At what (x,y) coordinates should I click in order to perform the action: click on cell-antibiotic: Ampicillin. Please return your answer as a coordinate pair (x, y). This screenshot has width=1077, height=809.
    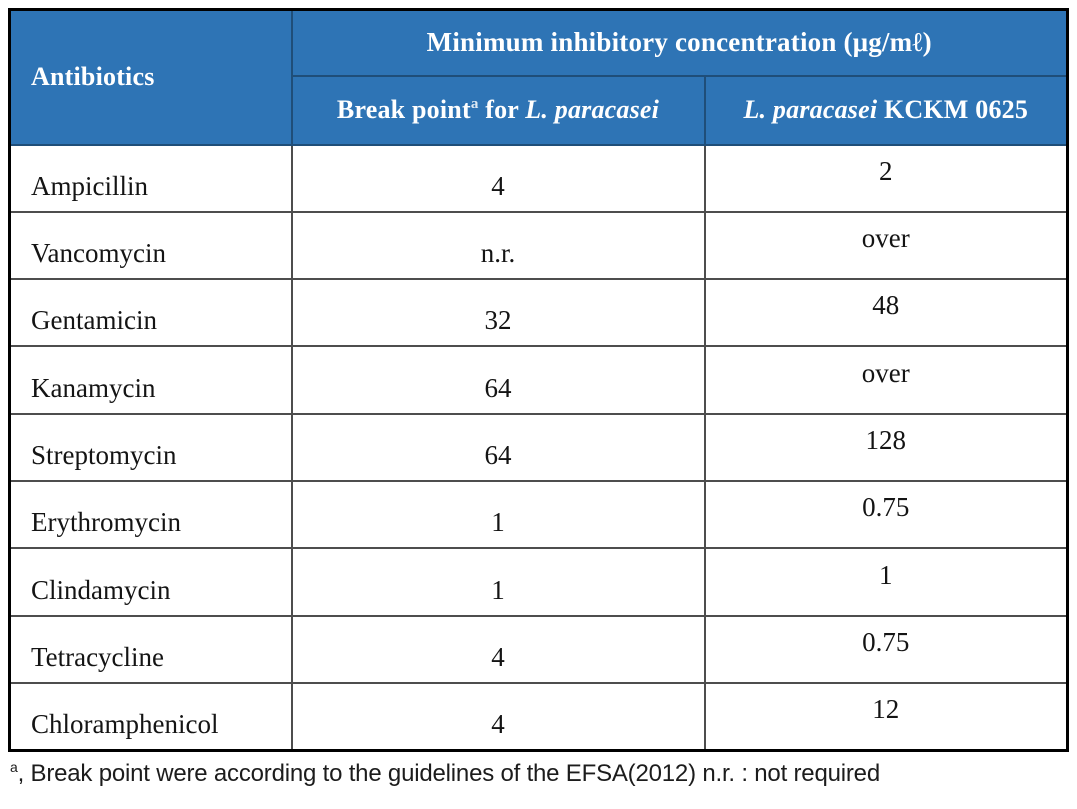
    Looking at the image, I should click on (150, 178).